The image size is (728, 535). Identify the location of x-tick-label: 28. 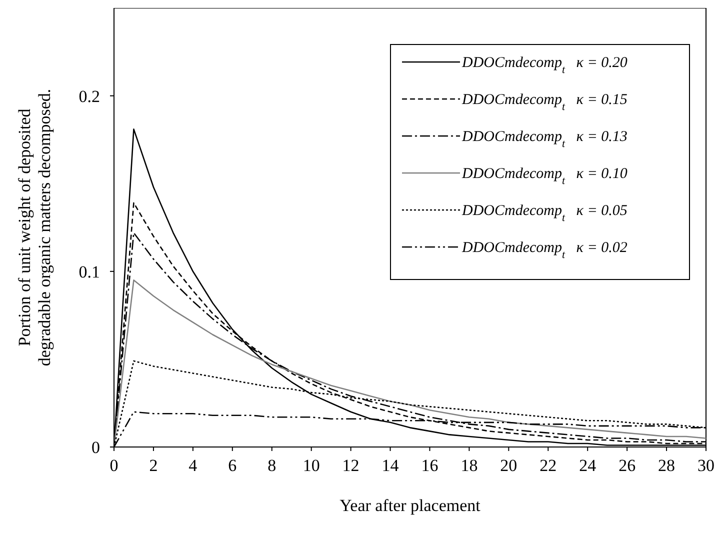
(667, 466).